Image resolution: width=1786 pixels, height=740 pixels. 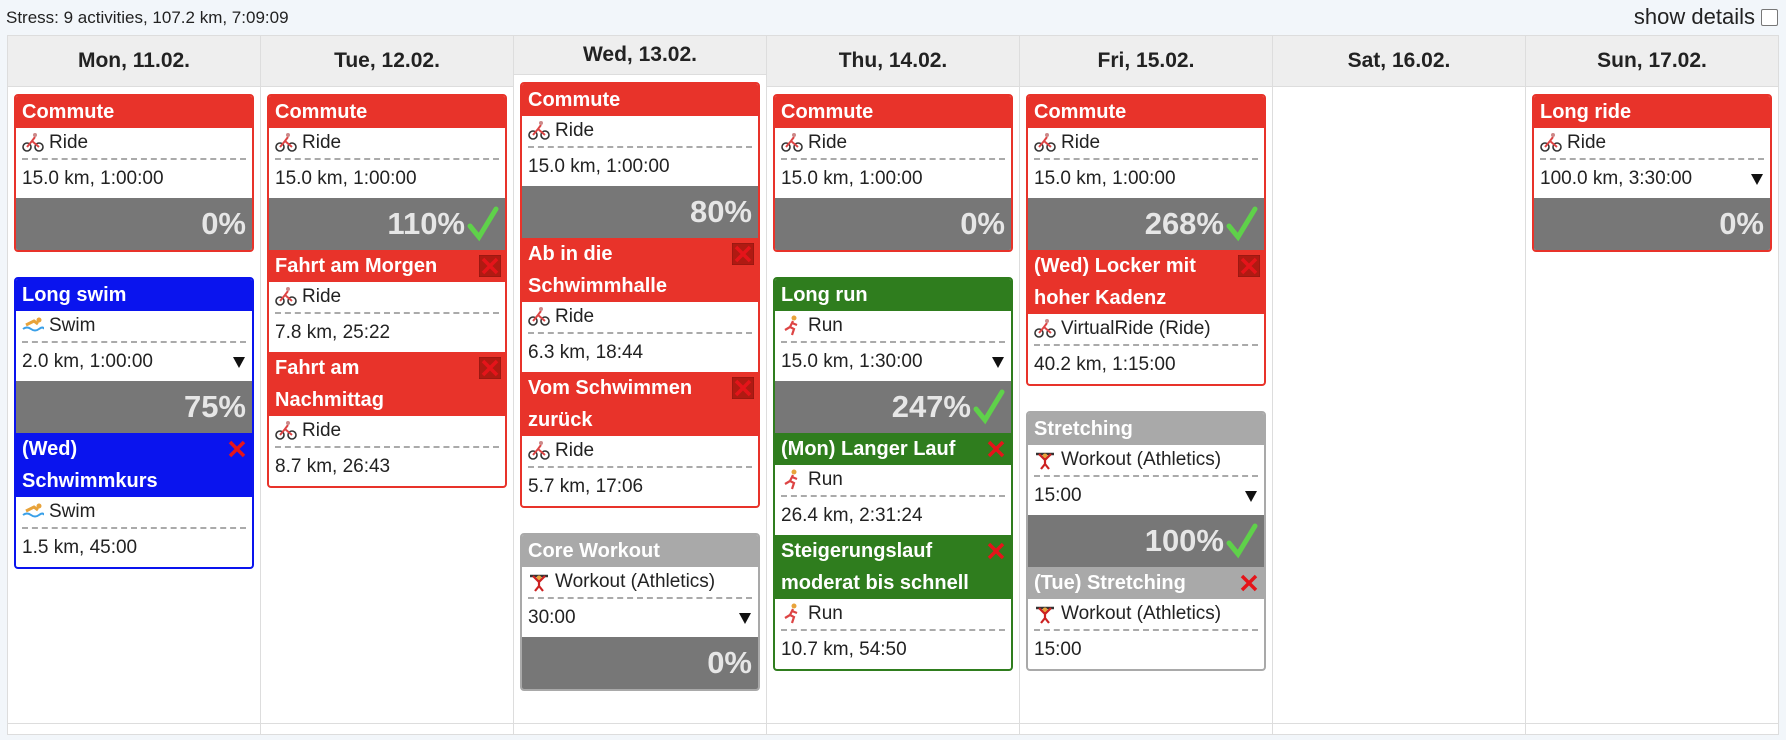 What do you see at coordinates (80, 547) in the screenshot?
I see `details-text: 1.5 km, 45:00` at bounding box center [80, 547].